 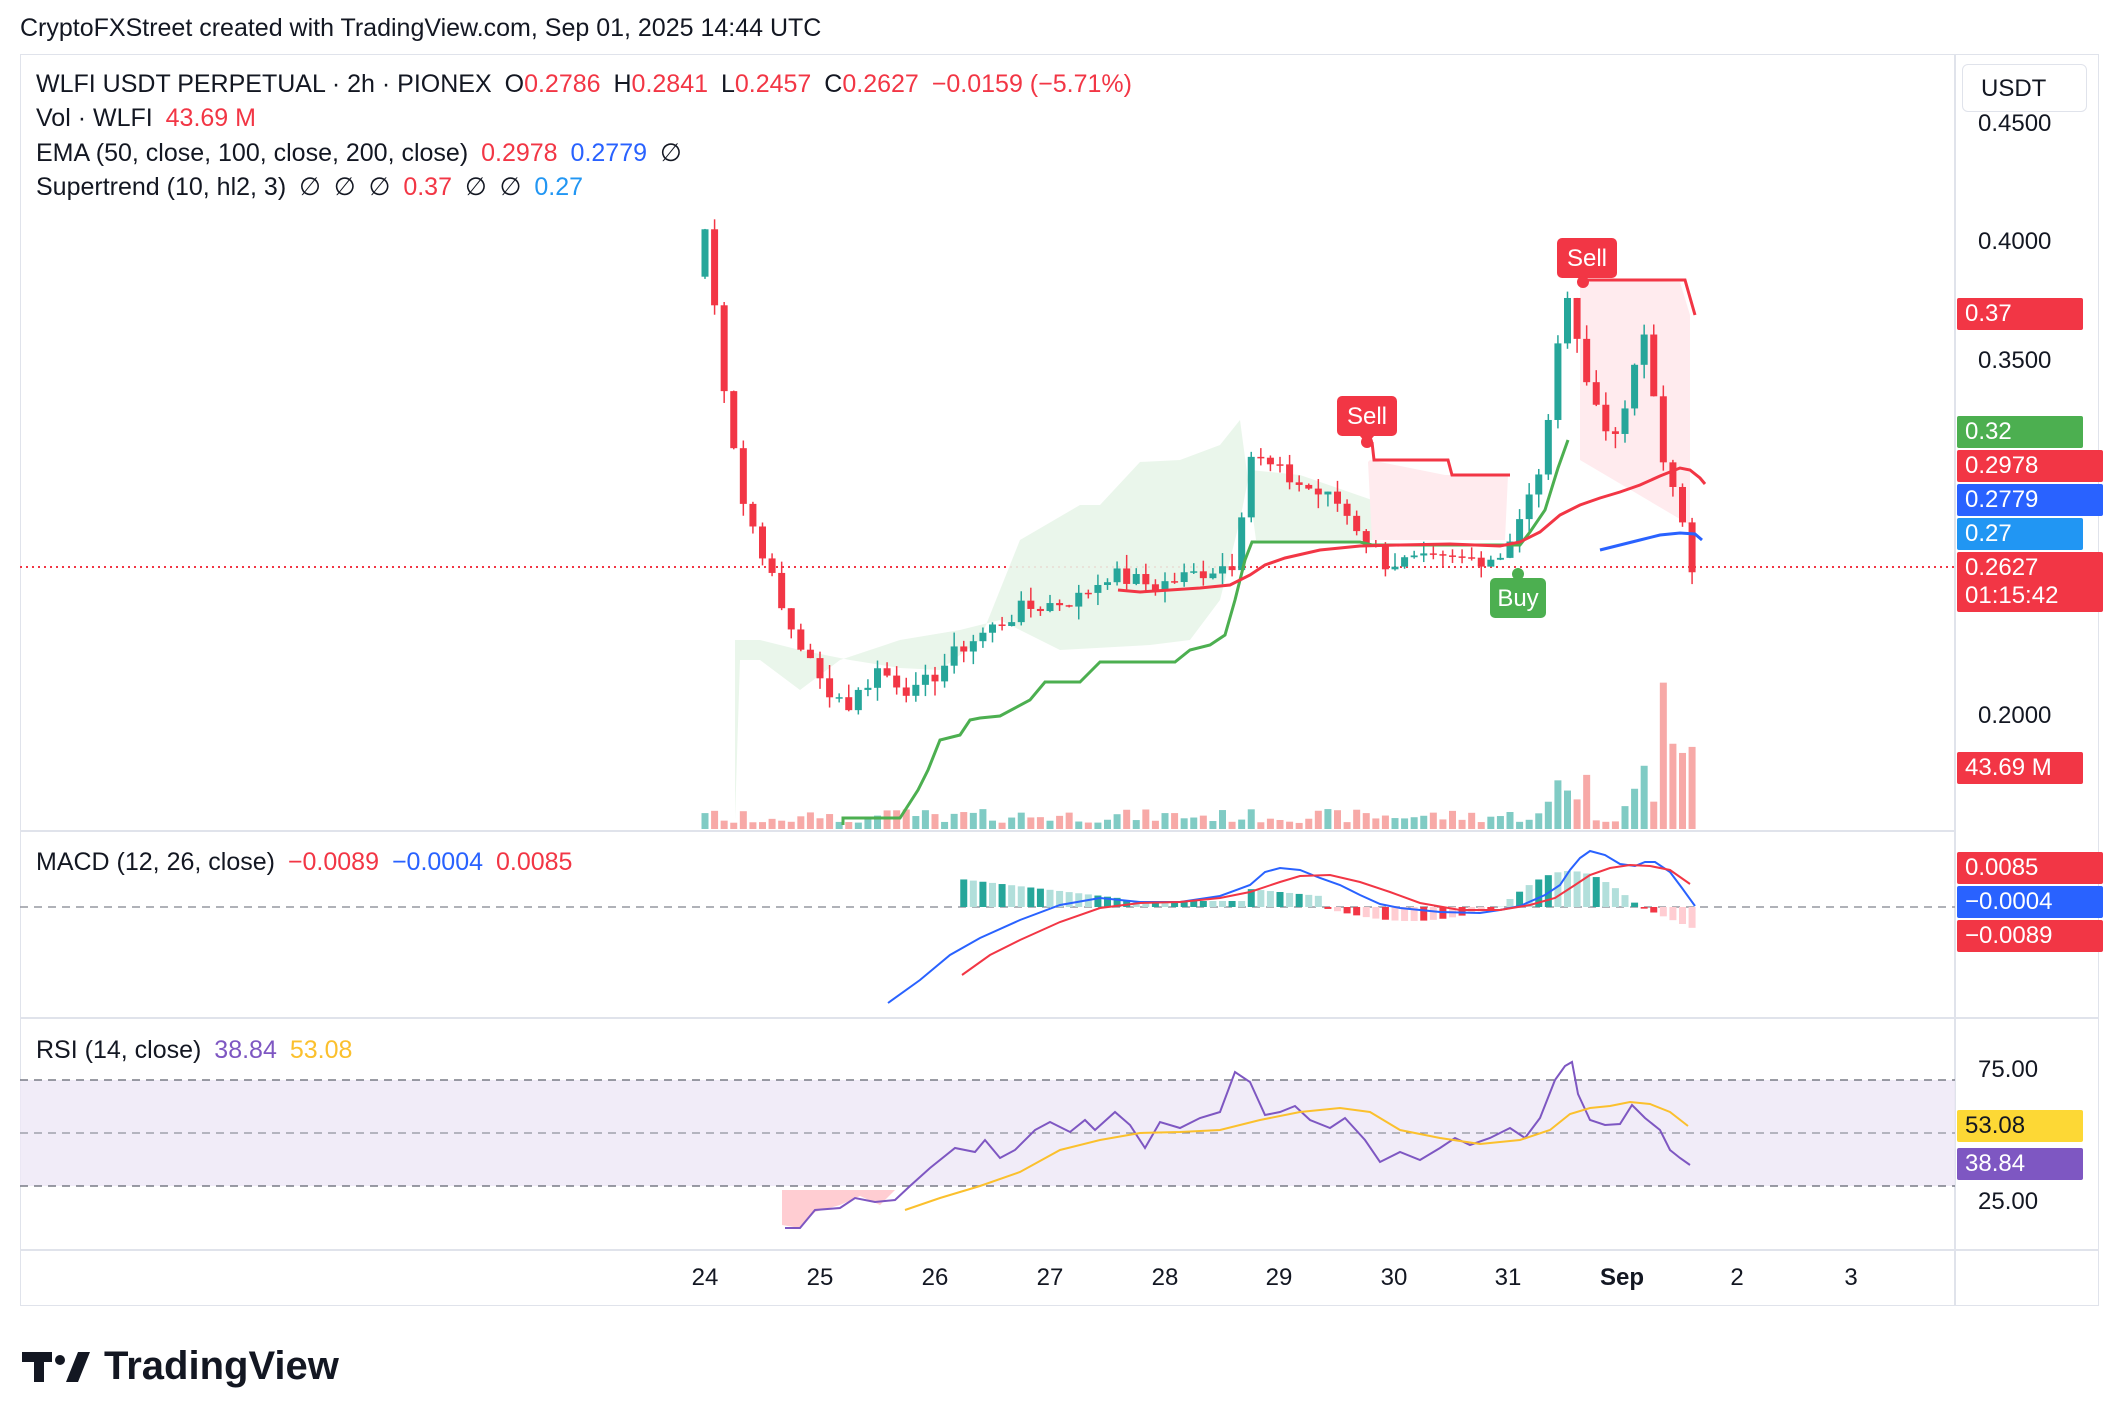 I want to click on symbol-label: WLFI USDT PERPETUAL · 2h · PIONEX, so click(x=264, y=84).